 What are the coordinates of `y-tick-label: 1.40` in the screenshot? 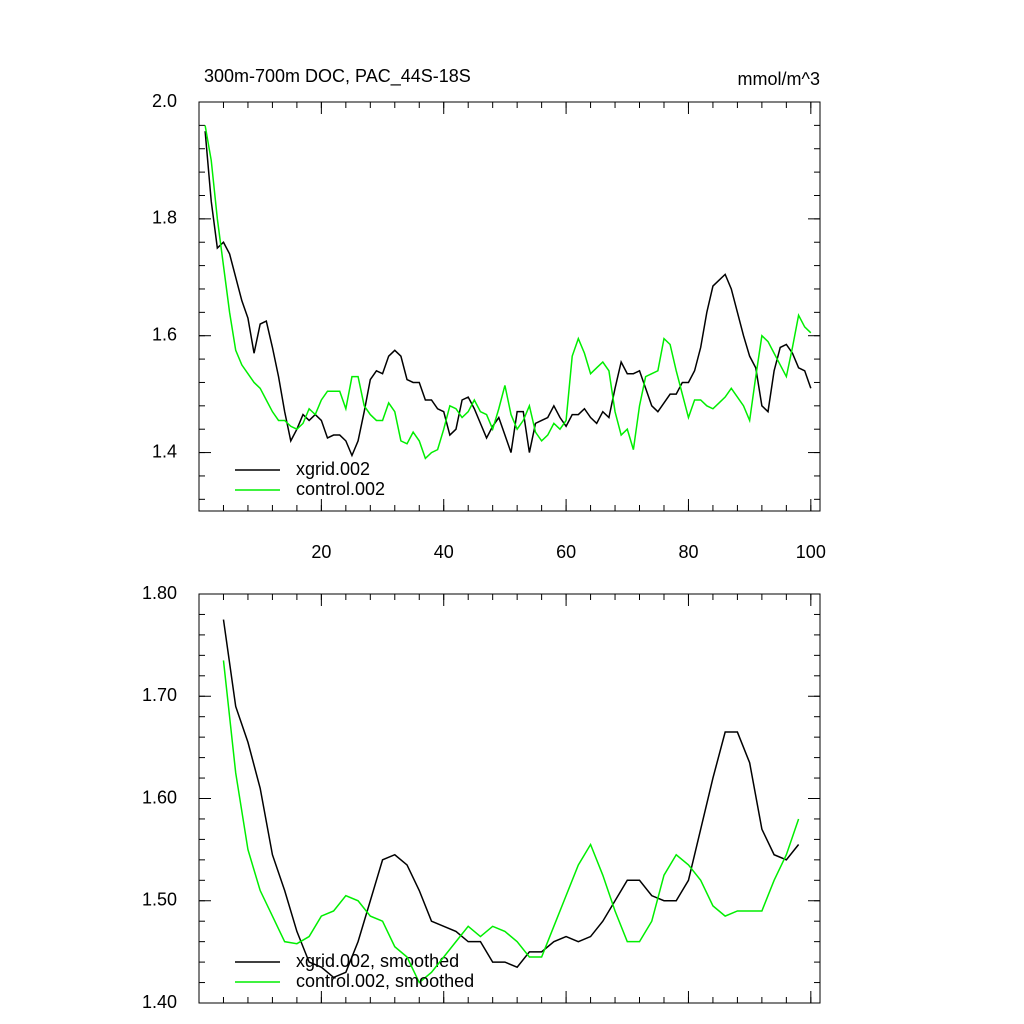 It's located at (159, 1002).